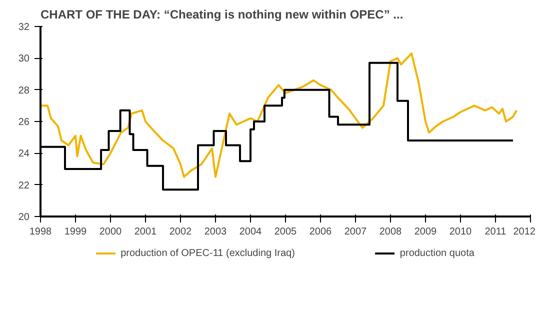  What do you see at coordinates (356, 232) in the screenshot?
I see `x-tick-label: 2007` at bounding box center [356, 232].